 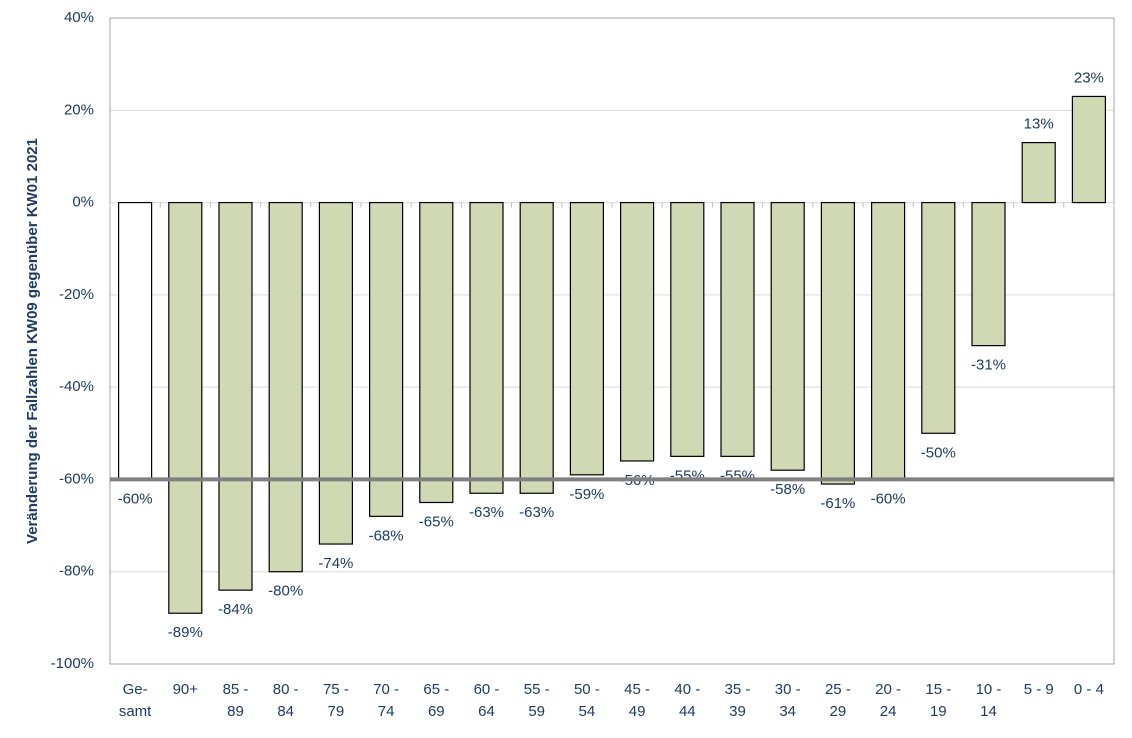 I want to click on x-tick-label: 5 - 9, so click(x=1039, y=689).